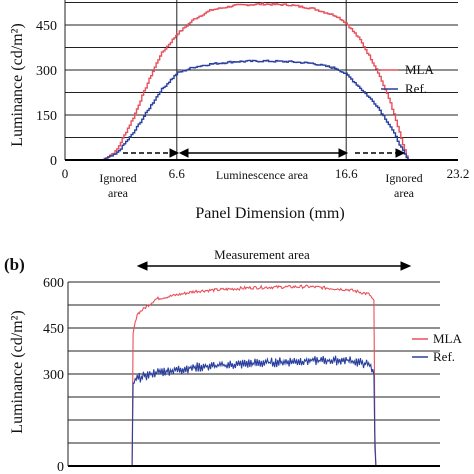  I want to click on panel-b-y-ticks: 0 300 450 600, so click(53, 375).